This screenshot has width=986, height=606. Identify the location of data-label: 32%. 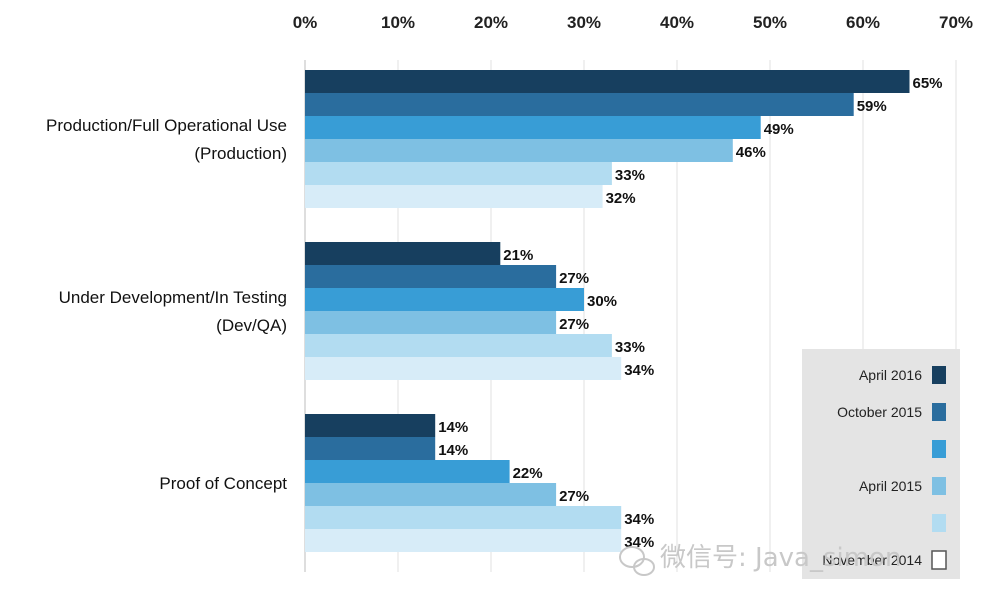
(621, 198).